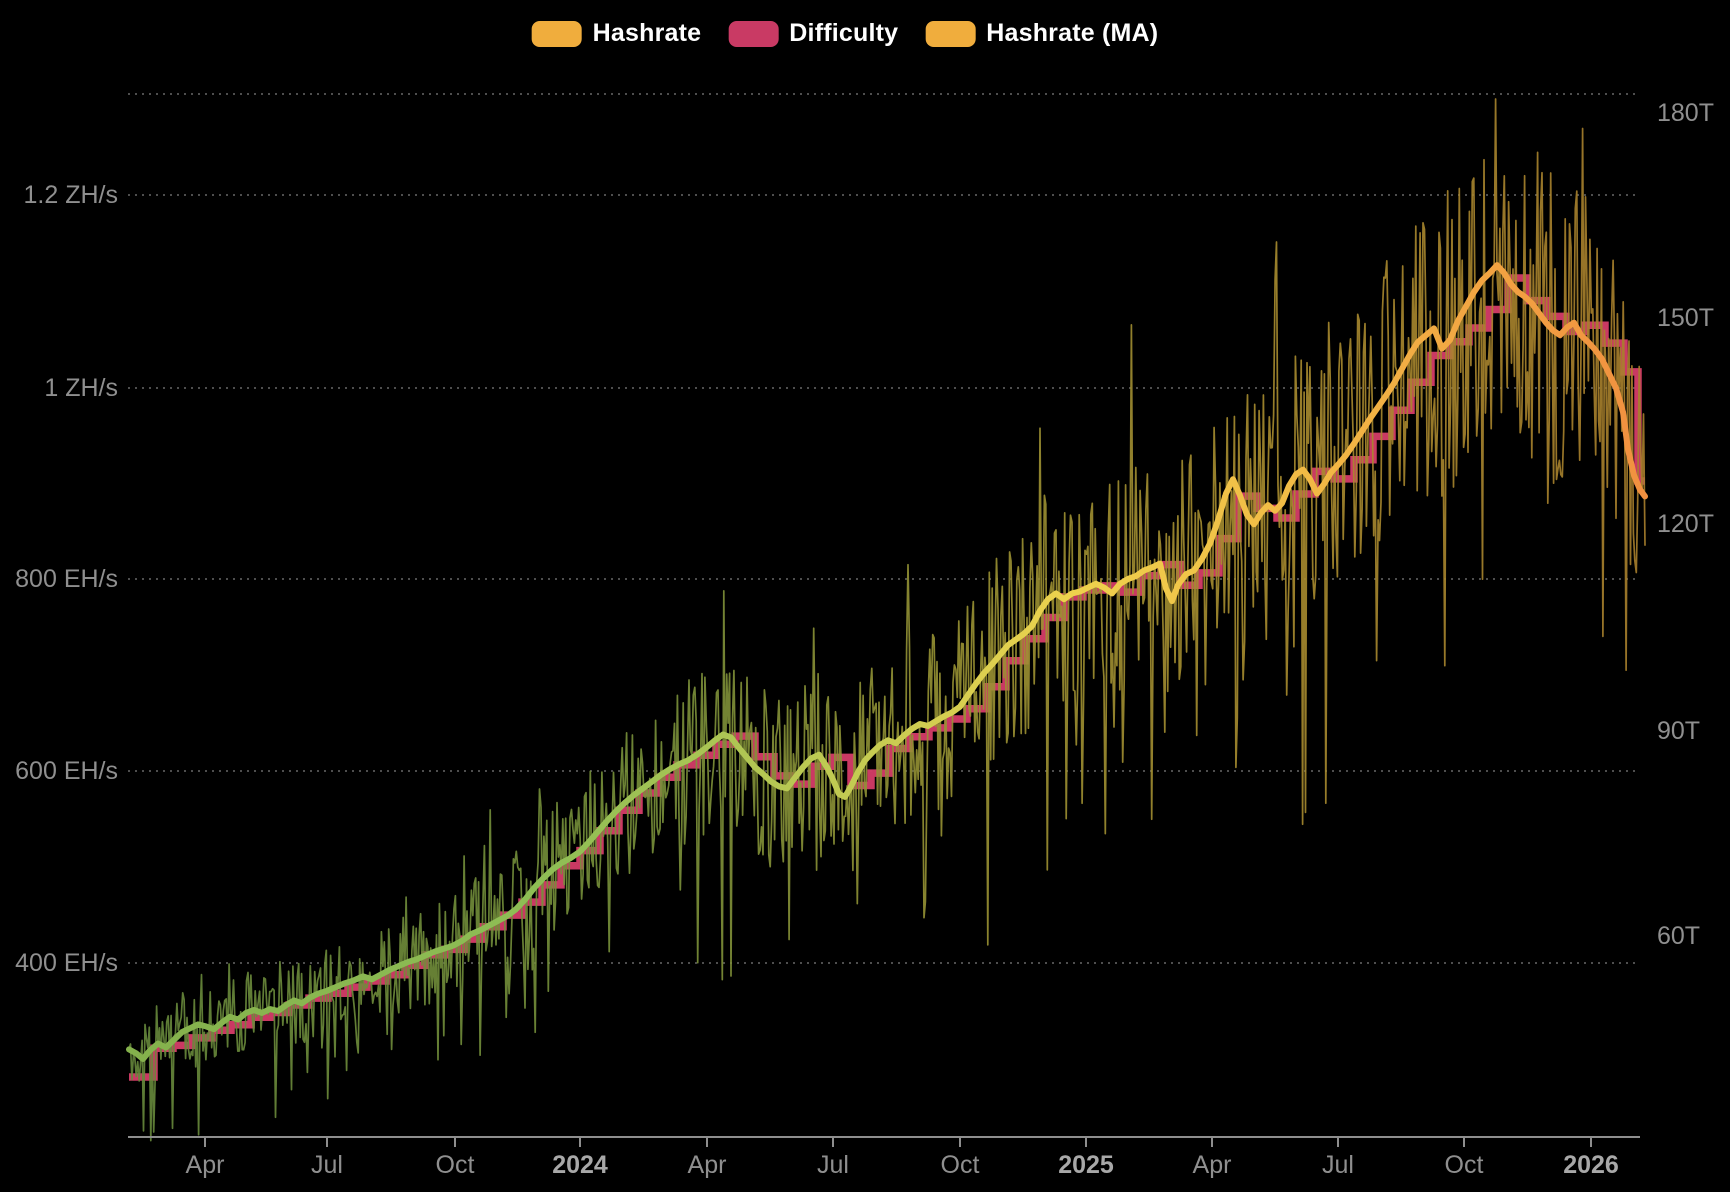 The width and height of the screenshot is (1730, 1192). What do you see at coordinates (1685, 318) in the screenshot?
I see `y-right-tick-label: 150T` at bounding box center [1685, 318].